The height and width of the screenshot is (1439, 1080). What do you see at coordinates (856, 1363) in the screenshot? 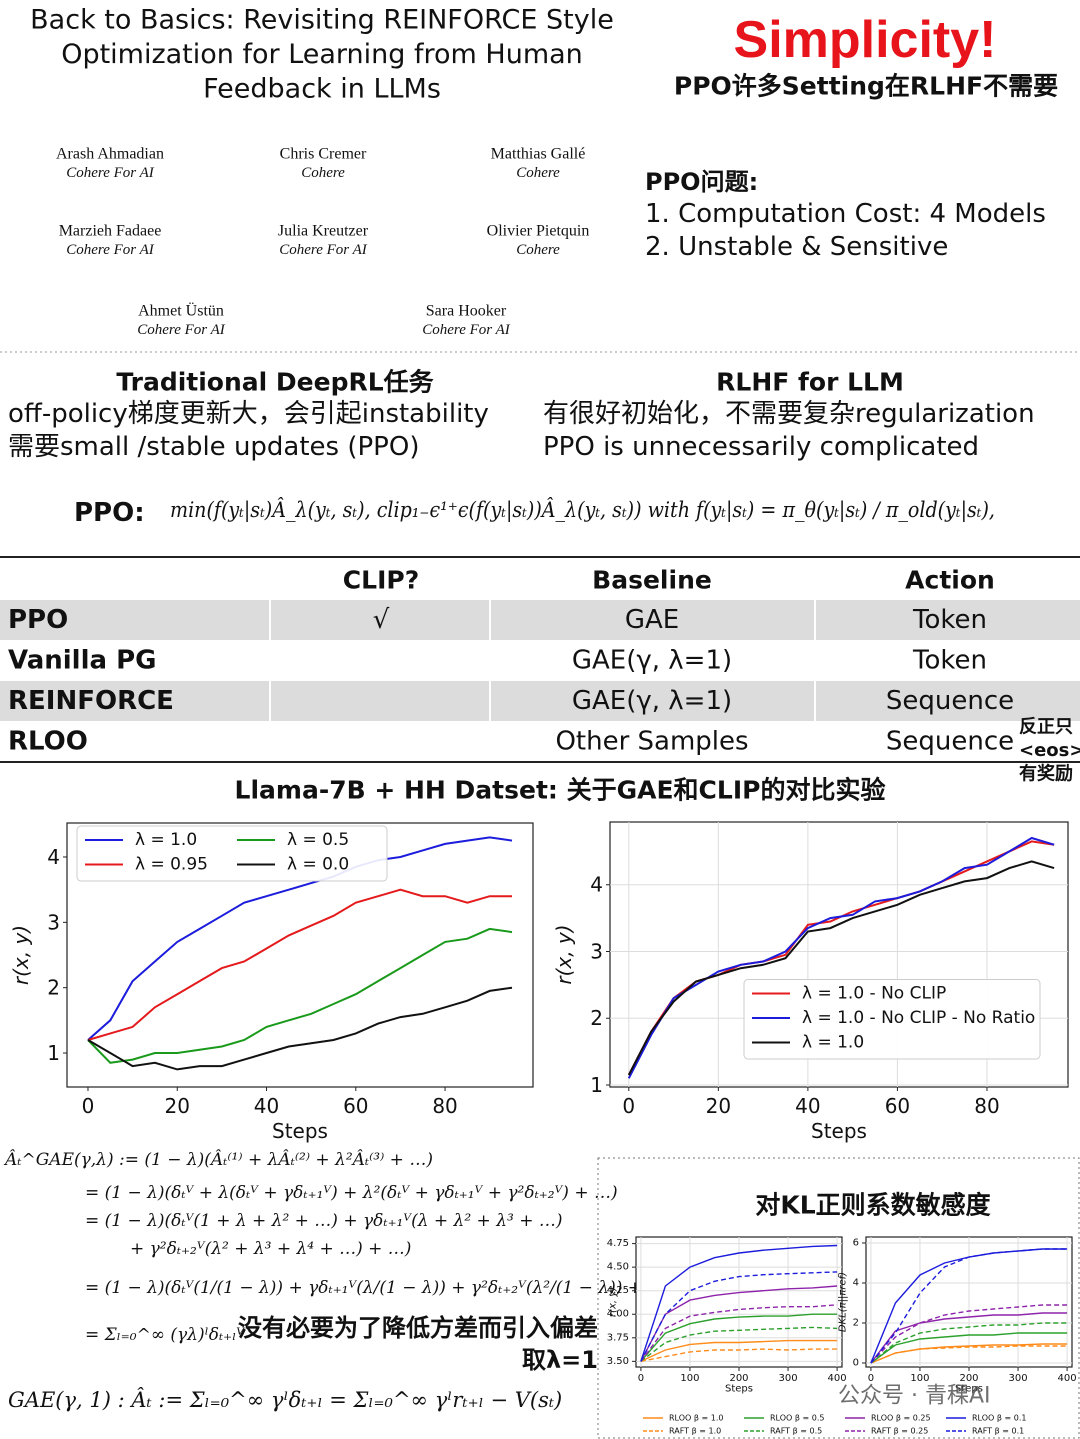
I see `y-tick-label: 0` at bounding box center [856, 1363].